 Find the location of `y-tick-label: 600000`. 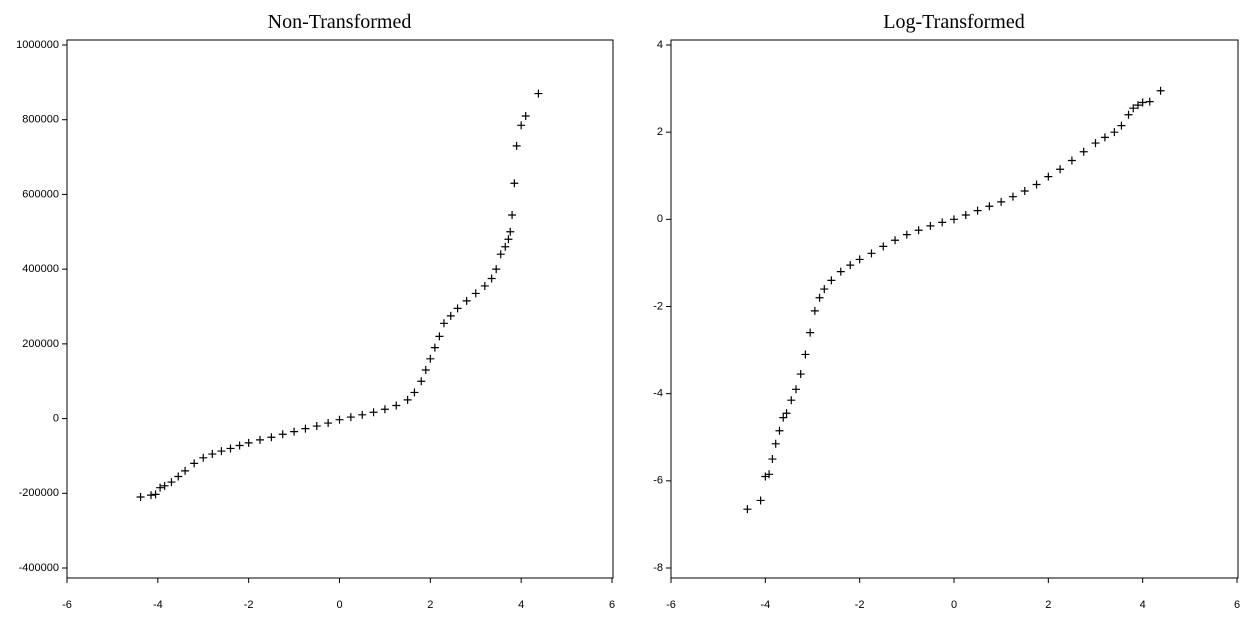

y-tick-label: 600000 is located at coordinates (40, 194).